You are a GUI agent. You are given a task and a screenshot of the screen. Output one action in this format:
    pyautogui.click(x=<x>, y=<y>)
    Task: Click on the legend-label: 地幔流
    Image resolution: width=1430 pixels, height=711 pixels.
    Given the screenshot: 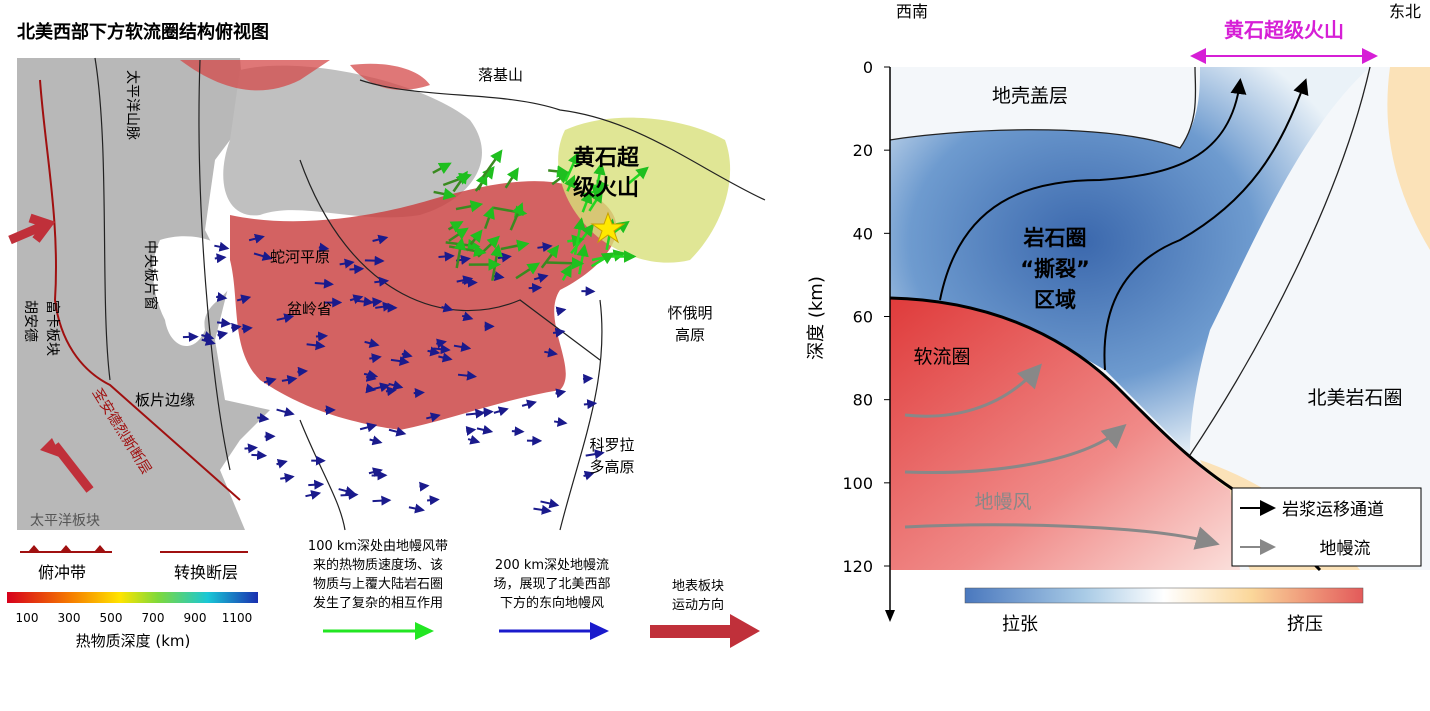 What is the action you would take?
    pyautogui.click(x=1345, y=549)
    